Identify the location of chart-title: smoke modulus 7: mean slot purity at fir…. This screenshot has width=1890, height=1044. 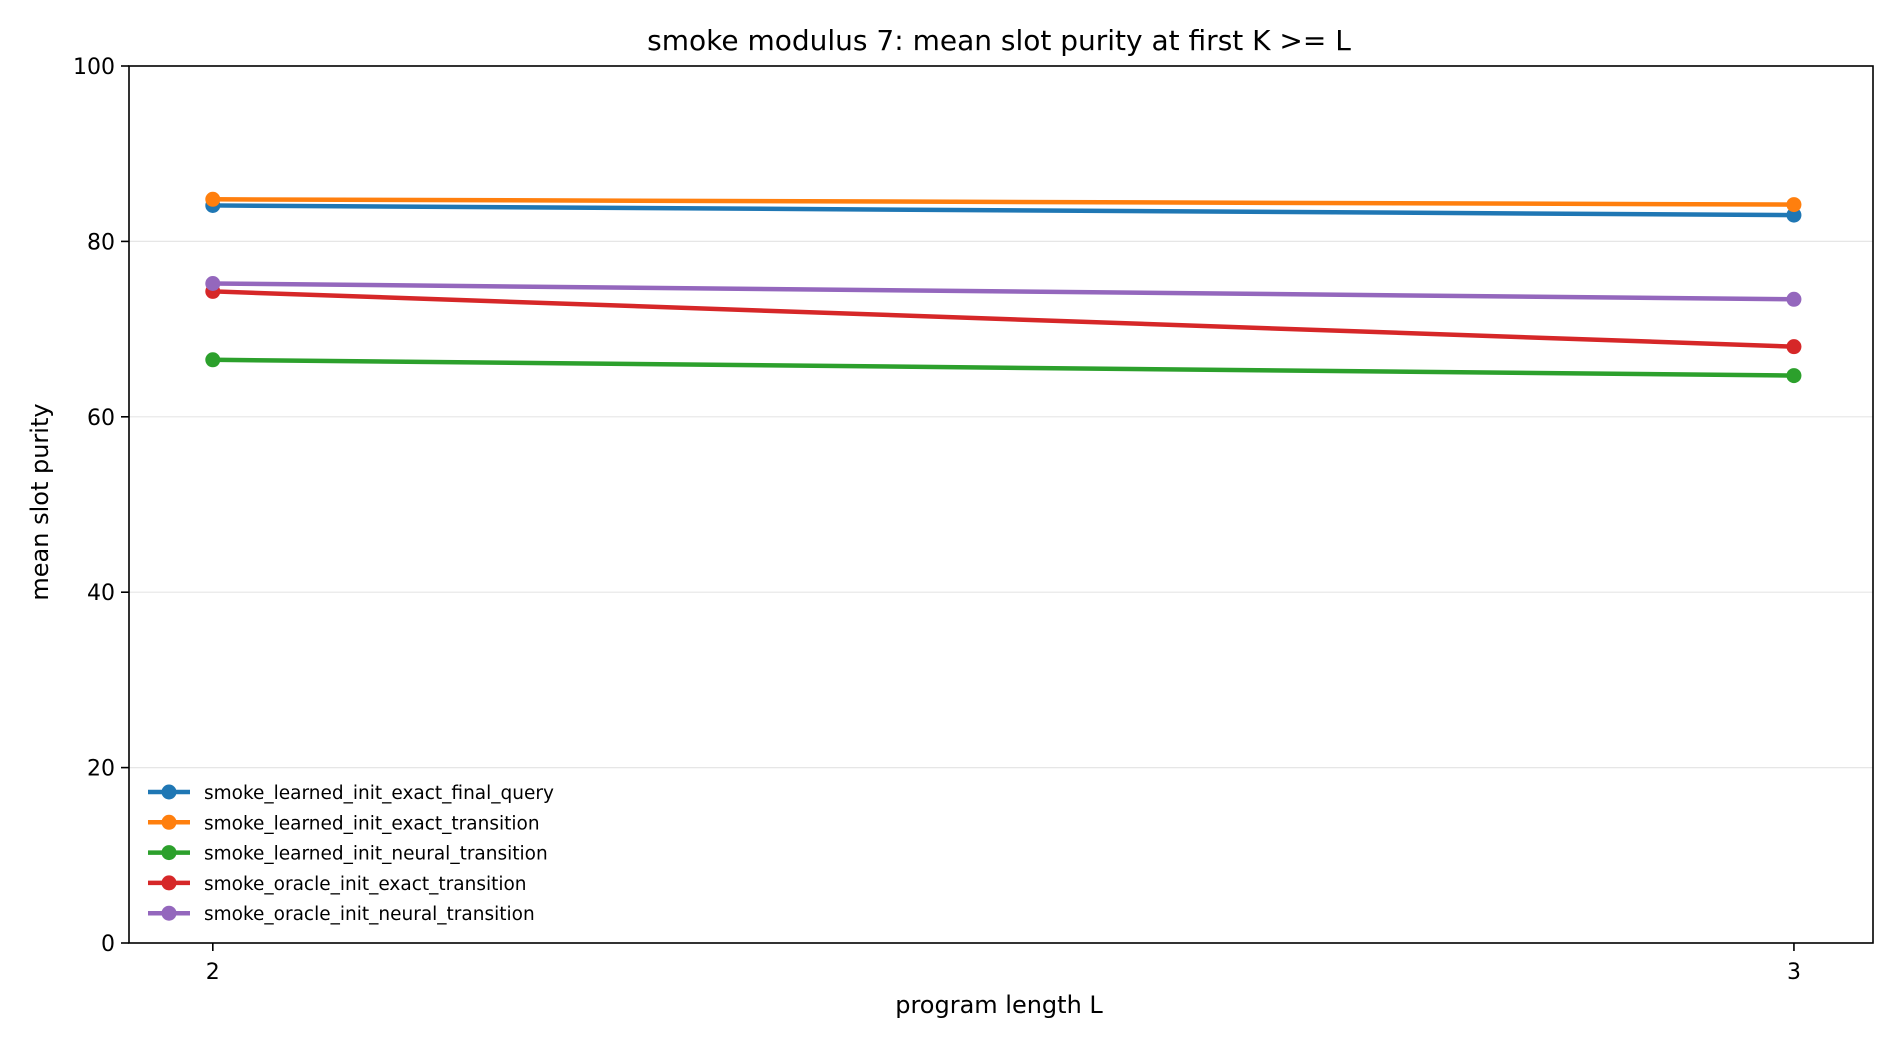
(999, 40).